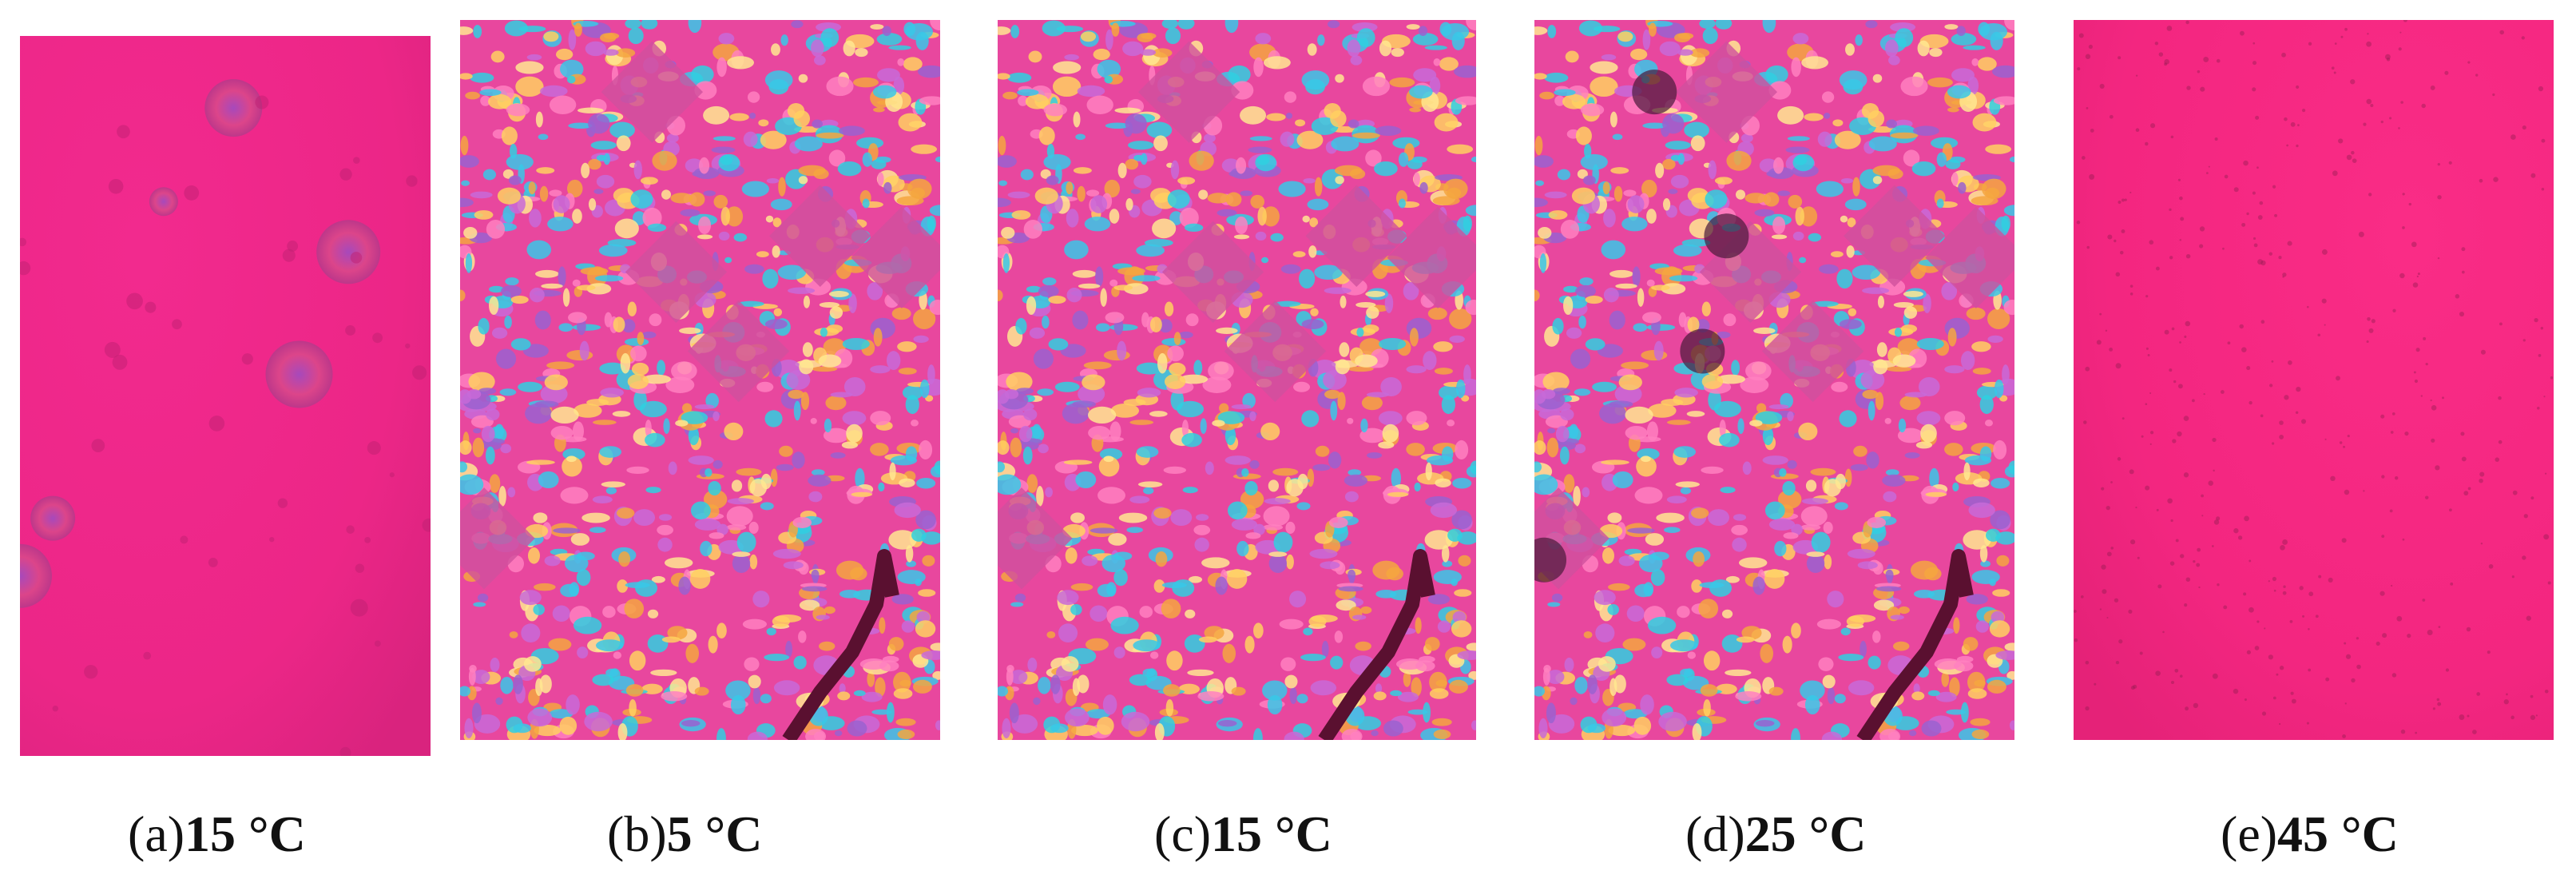  Describe the element at coordinates (348, 252) in the screenshot. I see `spherulite` at that location.